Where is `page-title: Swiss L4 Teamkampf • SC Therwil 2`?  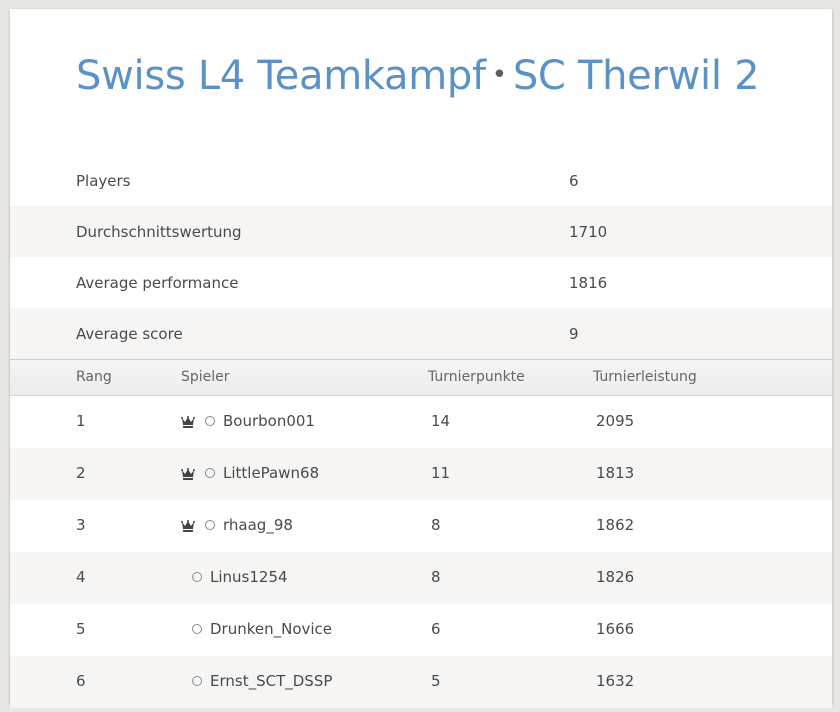
page-title: Swiss L4 Teamkampf • SC Therwil 2 is located at coordinates (418, 76).